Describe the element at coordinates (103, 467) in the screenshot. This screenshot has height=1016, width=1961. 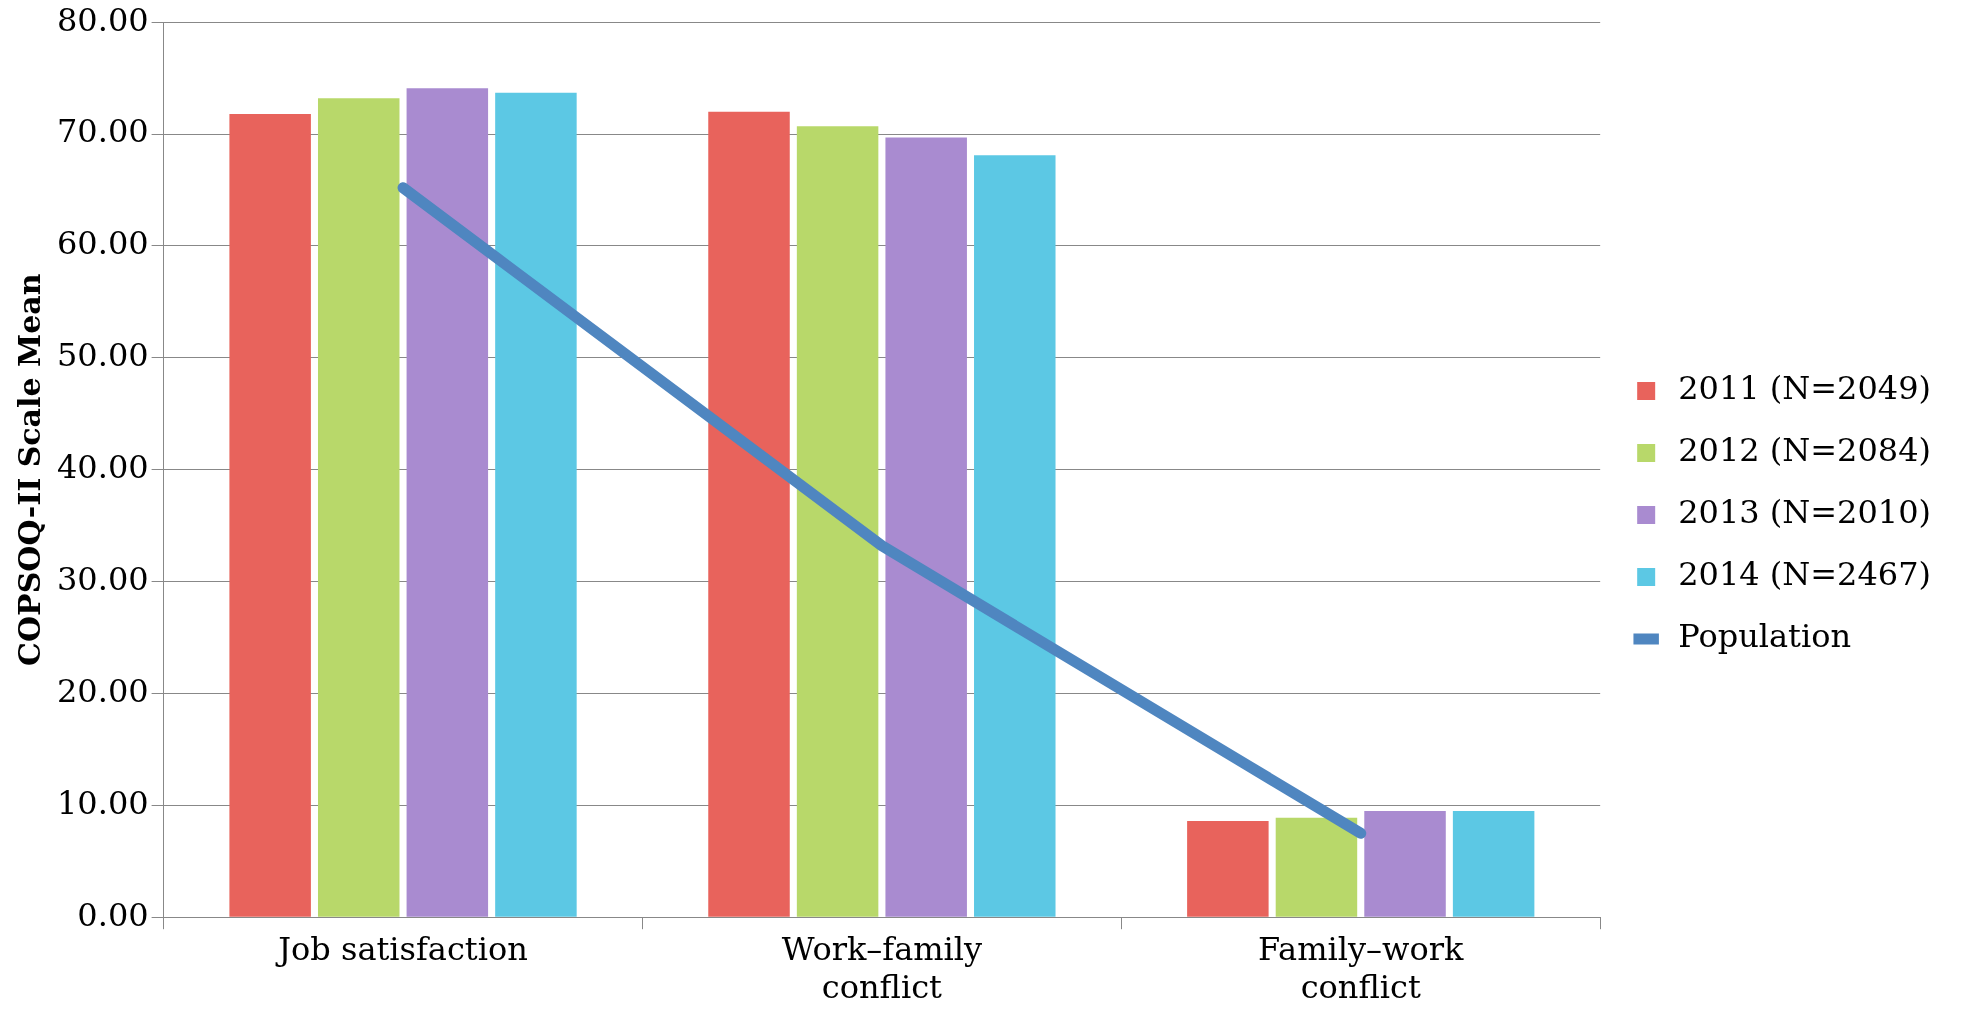
I see `y-tick-label: 40.00` at that location.